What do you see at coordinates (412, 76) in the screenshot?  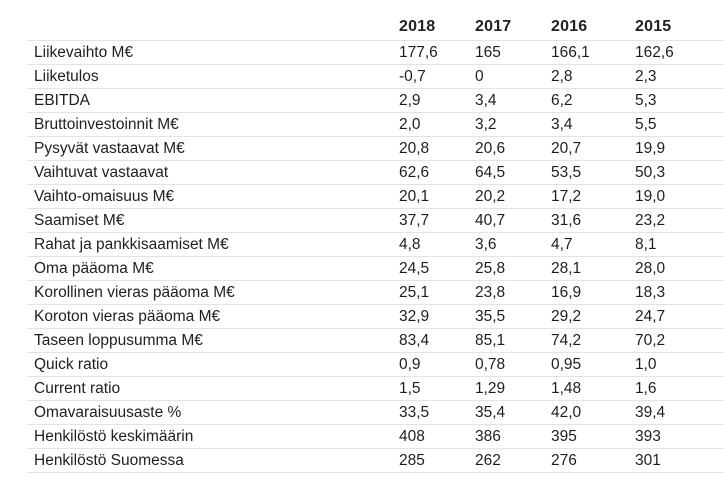 I see `row-value-2018: -0,7` at bounding box center [412, 76].